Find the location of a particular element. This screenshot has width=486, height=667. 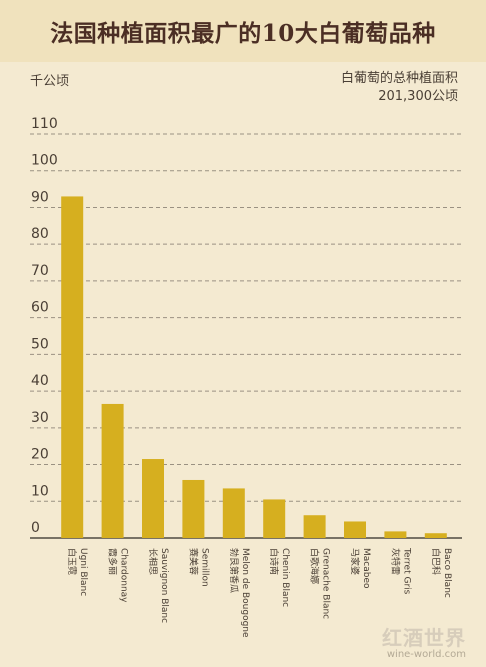

y-axis-unit-label: 千公顷 is located at coordinates (50, 81).